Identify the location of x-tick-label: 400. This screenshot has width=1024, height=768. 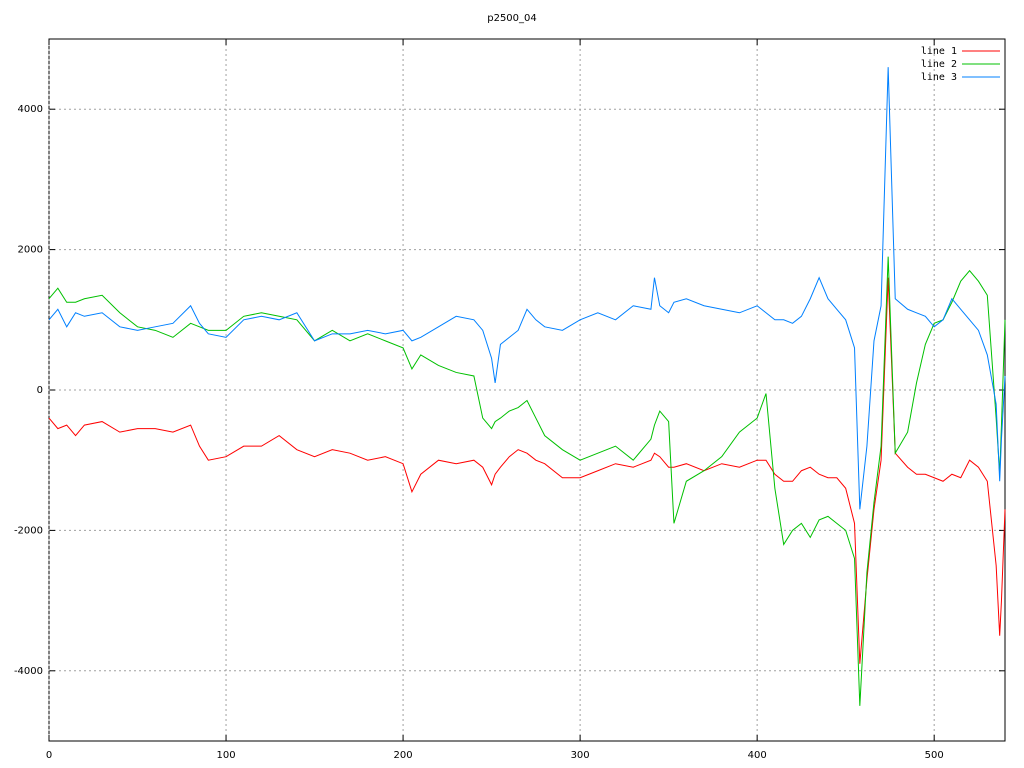
(757, 755).